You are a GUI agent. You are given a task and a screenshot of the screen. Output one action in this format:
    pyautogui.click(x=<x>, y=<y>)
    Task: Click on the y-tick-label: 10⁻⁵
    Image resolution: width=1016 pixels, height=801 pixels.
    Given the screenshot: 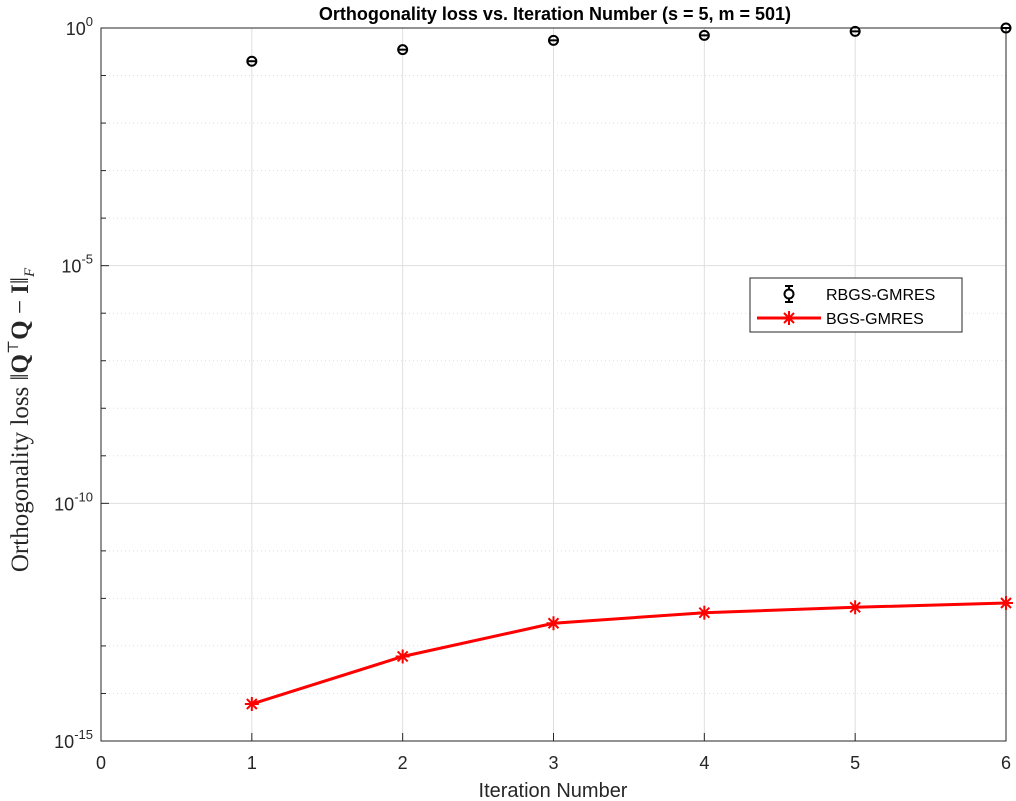 What is the action you would take?
    pyautogui.click(x=77, y=264)
    